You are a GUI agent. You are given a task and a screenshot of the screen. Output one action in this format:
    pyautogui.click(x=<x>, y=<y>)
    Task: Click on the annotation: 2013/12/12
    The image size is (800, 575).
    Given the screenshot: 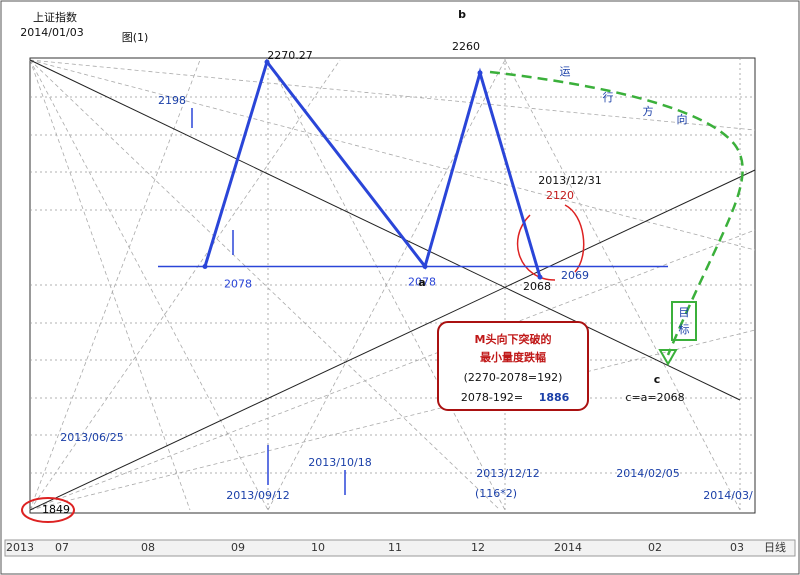 What is the action you would take?
    pyautogui.click(x=507, y=473)
    